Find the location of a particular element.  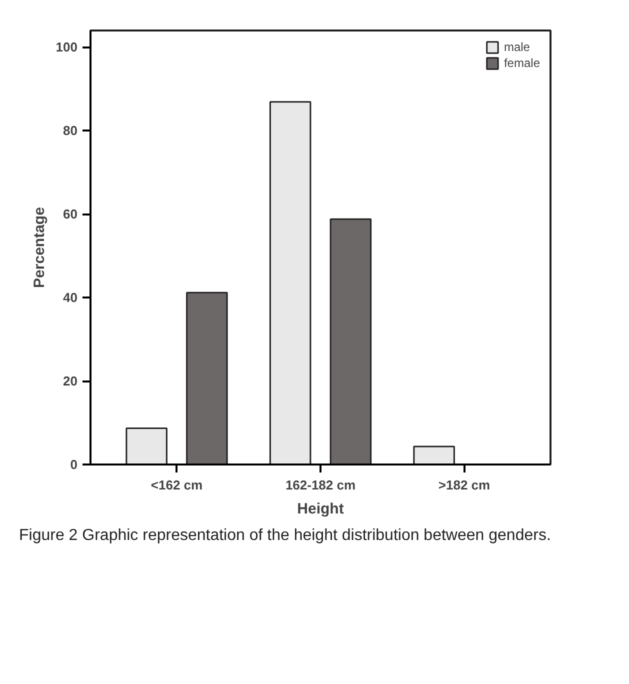

y-tick-label: 100 is located at coordinates (67, 47).